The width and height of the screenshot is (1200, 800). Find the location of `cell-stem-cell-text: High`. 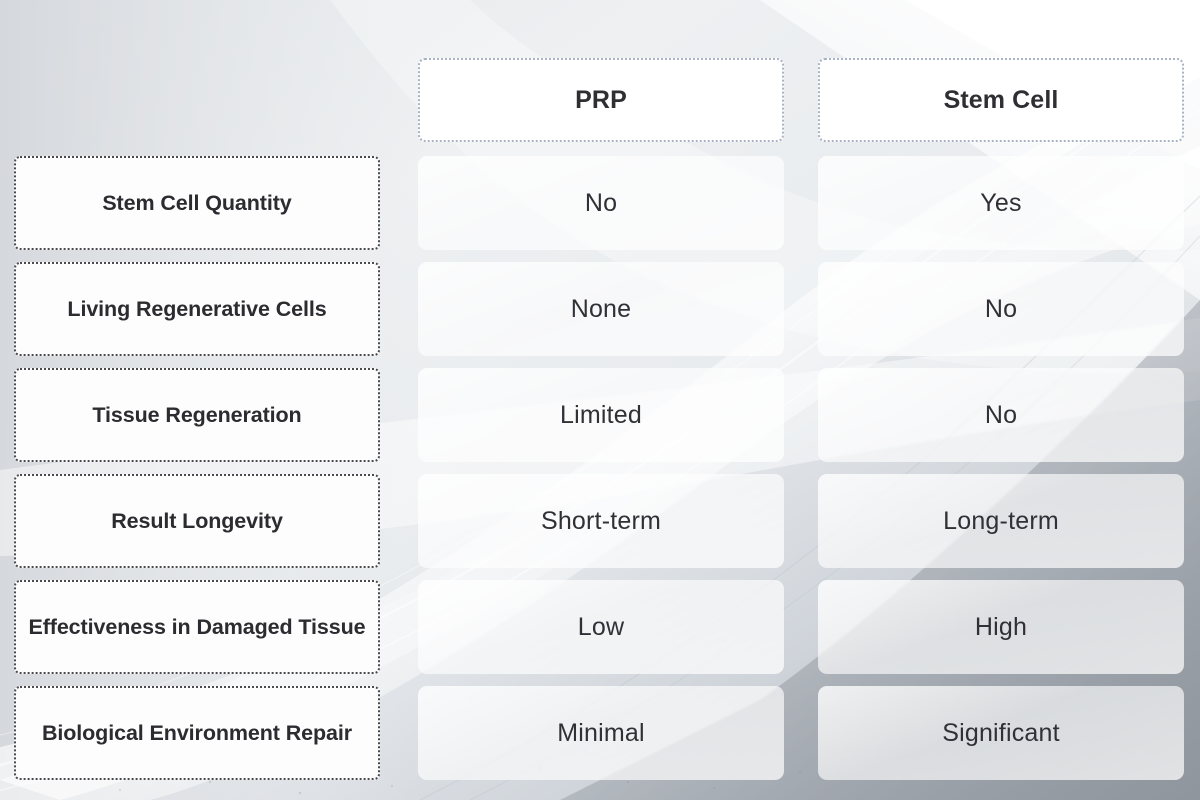

cell-stem-cell-text: High is located at coordinates (1001, 626).